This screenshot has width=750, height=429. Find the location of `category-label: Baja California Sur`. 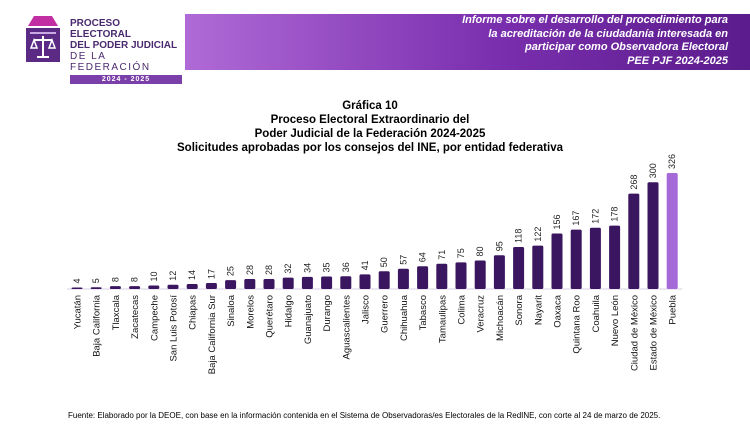

category-label: Baja California Sur is located at coordinates (212, 334).